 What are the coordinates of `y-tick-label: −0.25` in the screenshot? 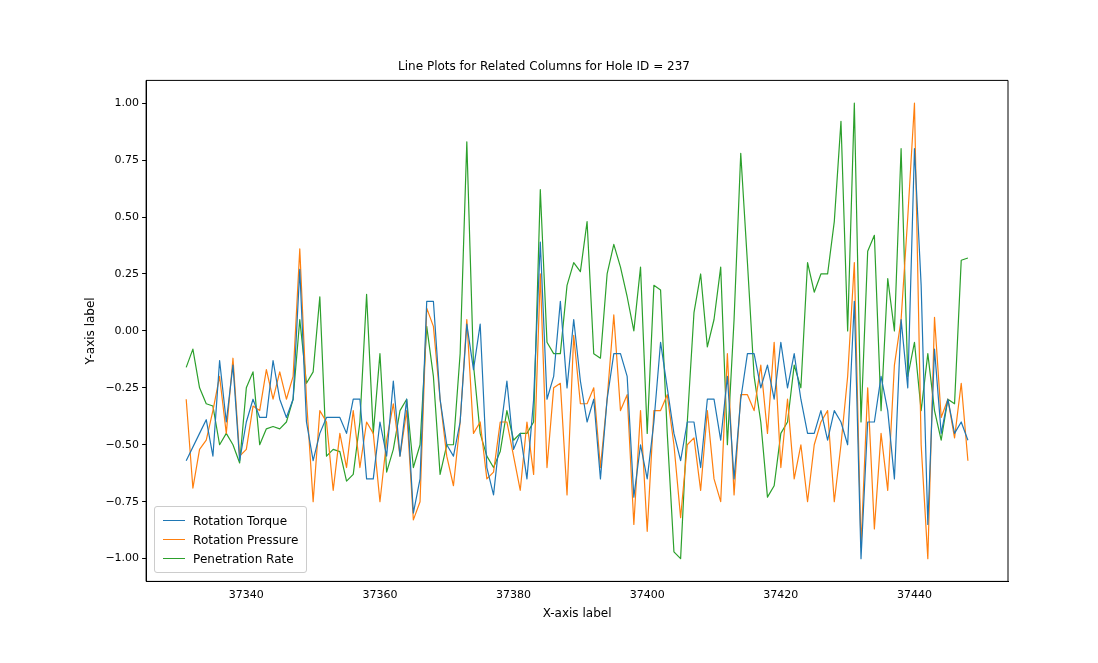 It's located at (122, 387).